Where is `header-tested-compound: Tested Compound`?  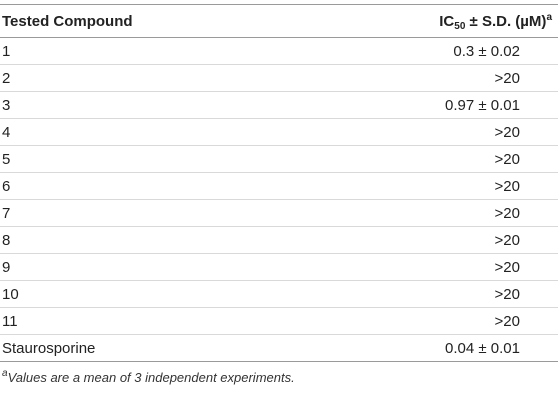
header-tested-compound: Tested Compound is located at coordinates (180, 21).